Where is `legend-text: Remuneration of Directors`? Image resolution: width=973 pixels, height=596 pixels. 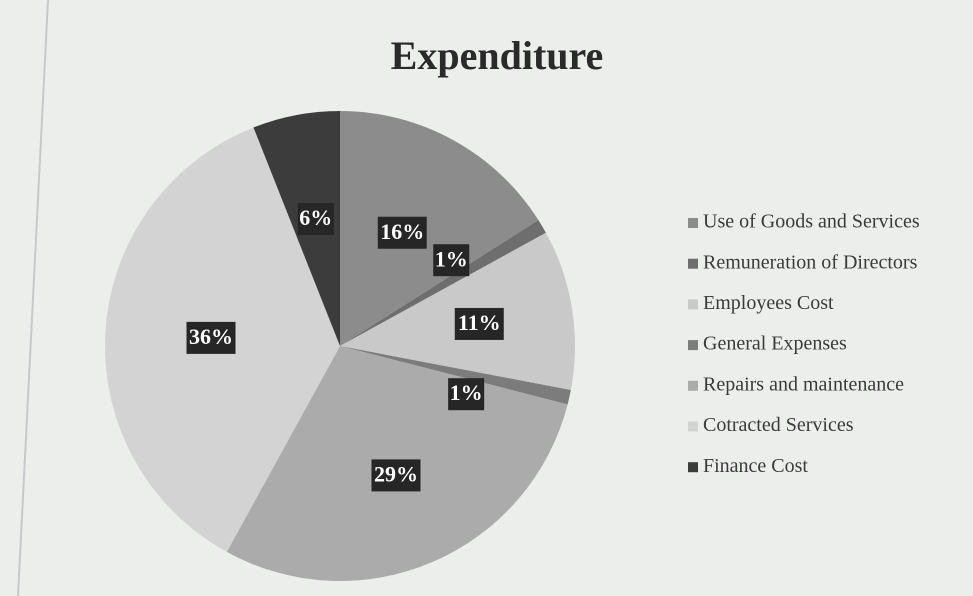 legend-text: Remuneration of Directors is located at coordinates (810, 262).